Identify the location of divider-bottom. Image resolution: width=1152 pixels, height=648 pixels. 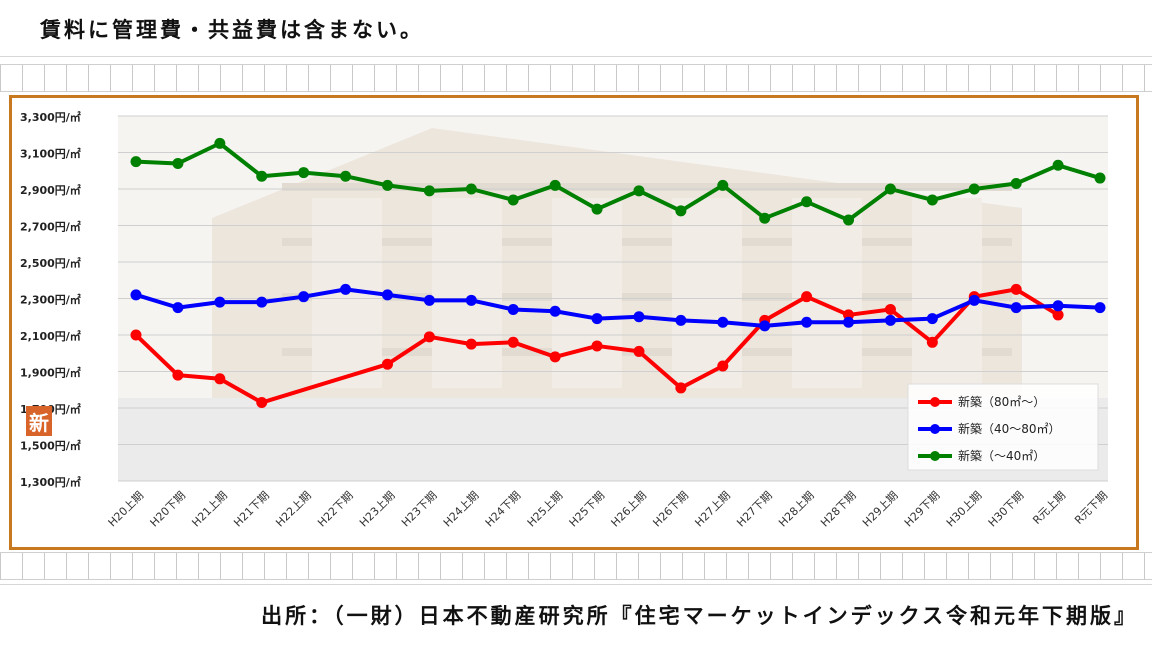
(576, 584).